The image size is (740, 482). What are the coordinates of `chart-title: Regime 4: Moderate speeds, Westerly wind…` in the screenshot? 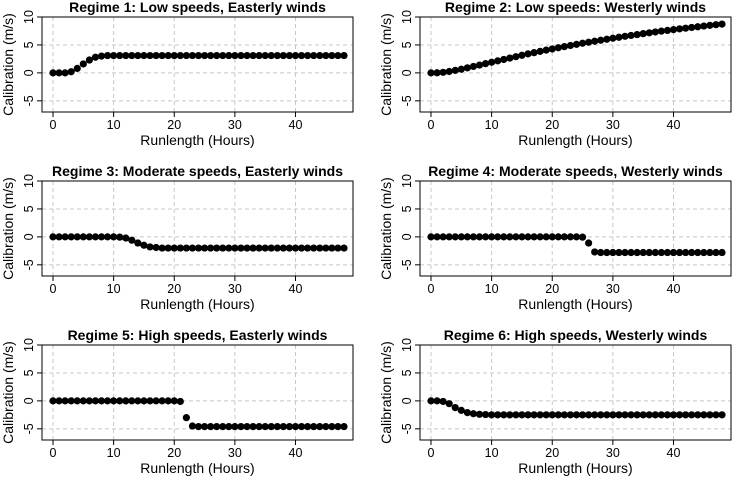 It's located at (575, 171).